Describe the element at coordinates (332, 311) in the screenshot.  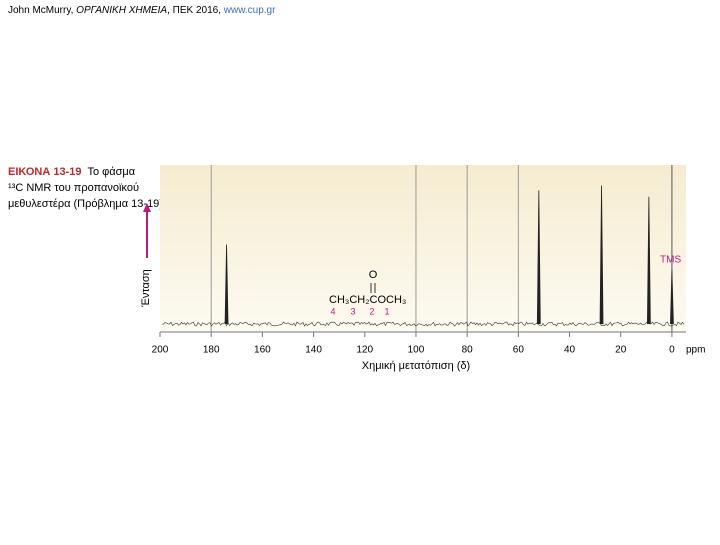
I see `carbon-number: 4` at that location.